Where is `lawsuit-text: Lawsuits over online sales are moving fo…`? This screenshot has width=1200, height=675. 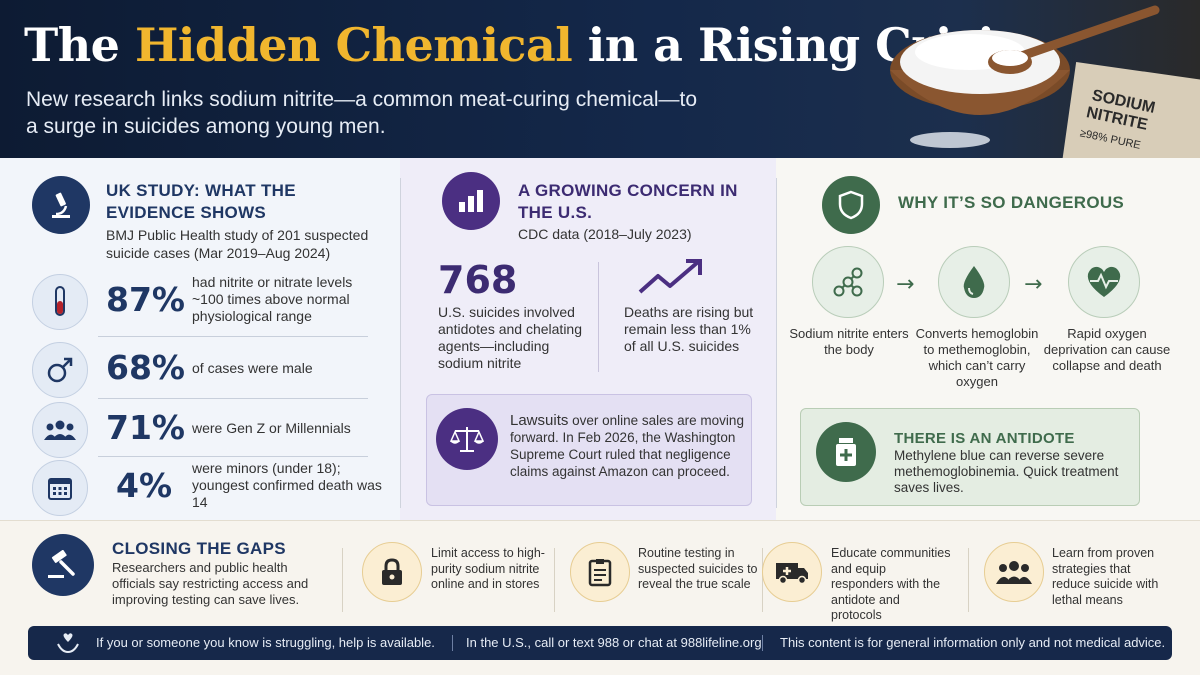 lawsuit-text: Lawsuits over online sales are moving fo… is located at coordinates (628, 446).